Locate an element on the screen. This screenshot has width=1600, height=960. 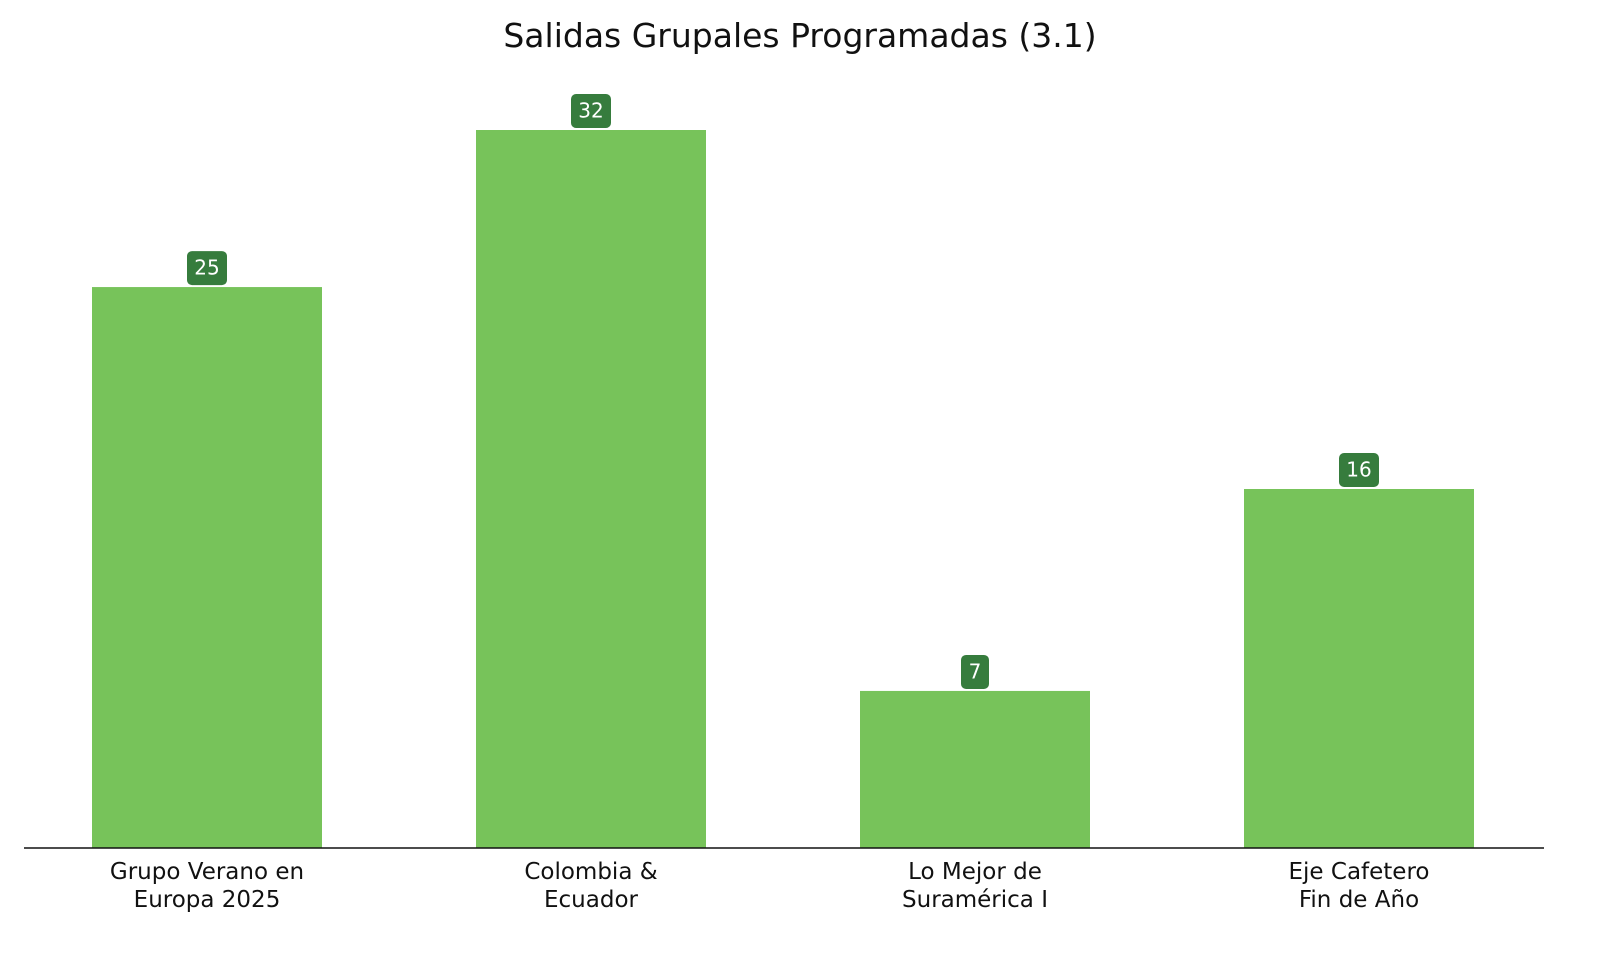
x-tick-label: Grupo Verano en Europa 2025 is located at coordinates (207, 886).